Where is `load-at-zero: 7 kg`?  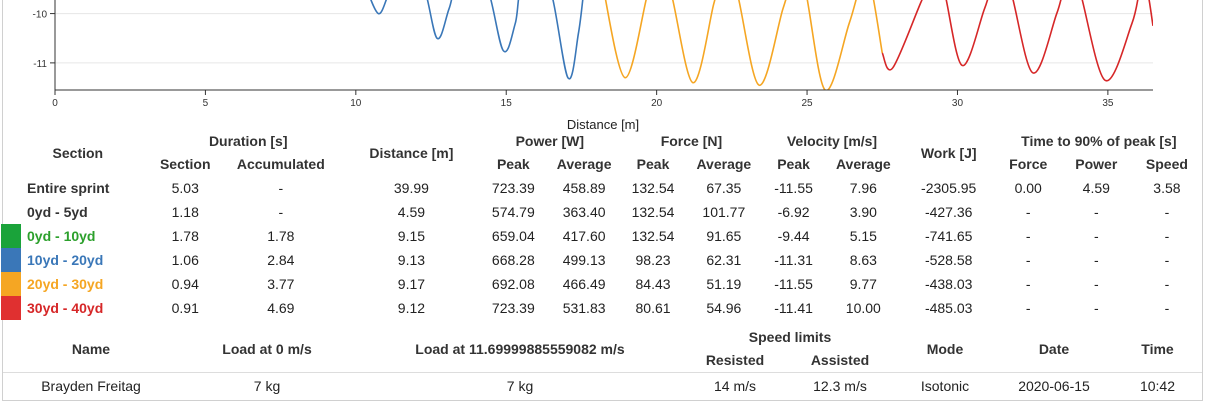 load-at-zero: 7 kg is located at coordinates (267, 385).